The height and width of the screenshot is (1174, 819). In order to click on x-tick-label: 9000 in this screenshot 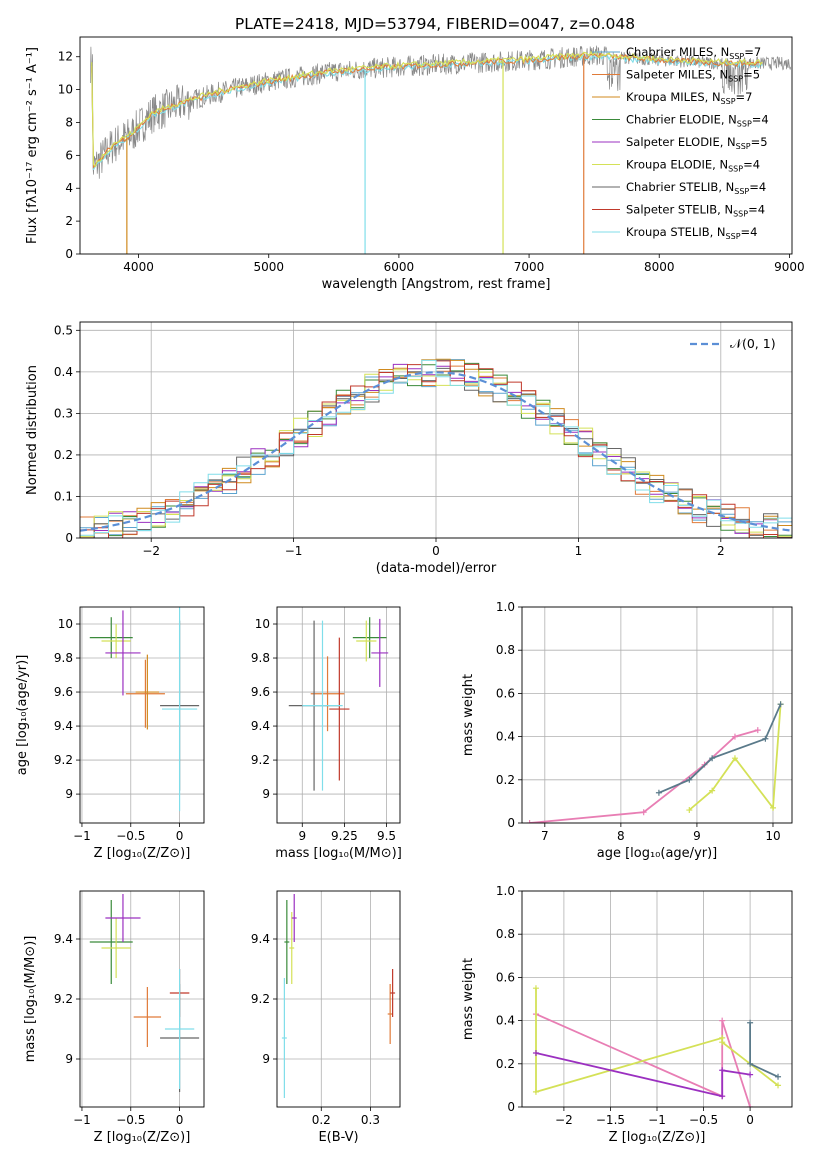, I will do `click(789, 267)`.